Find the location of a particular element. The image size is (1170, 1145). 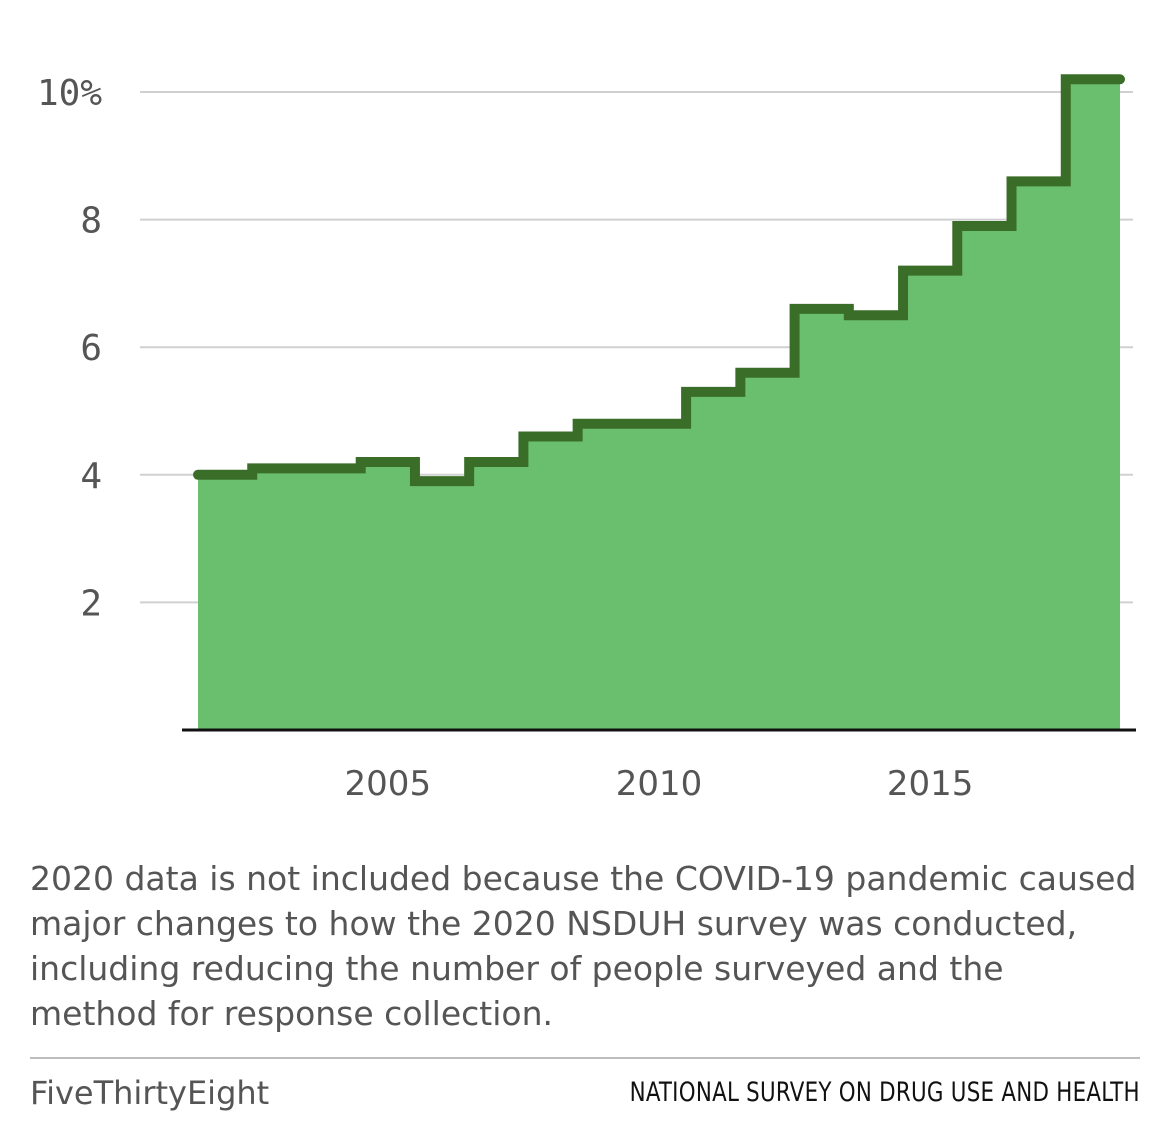

y-tick-label: 8 is located at coordinates (91, 221).